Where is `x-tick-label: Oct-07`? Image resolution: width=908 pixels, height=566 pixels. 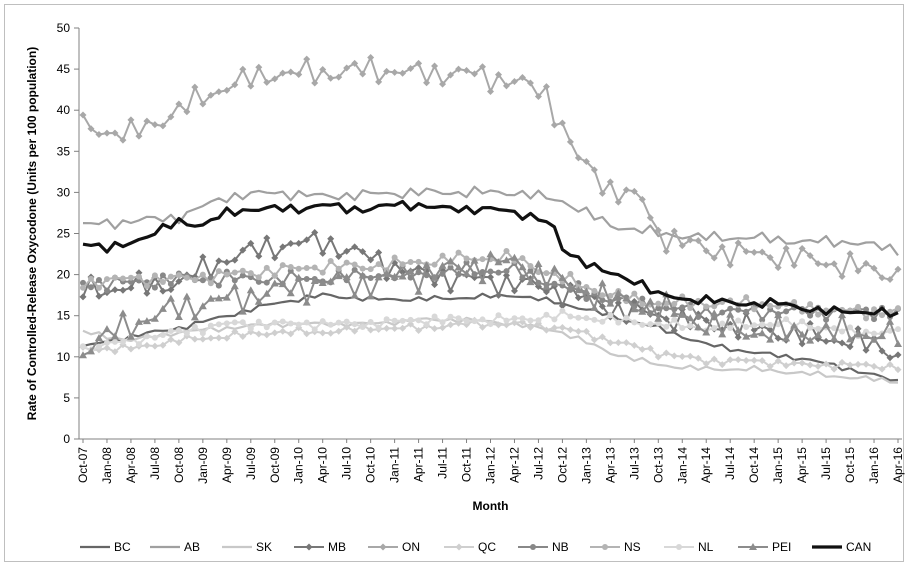
x-tick-label: Oct-07 is located at coordinates (83, 465).